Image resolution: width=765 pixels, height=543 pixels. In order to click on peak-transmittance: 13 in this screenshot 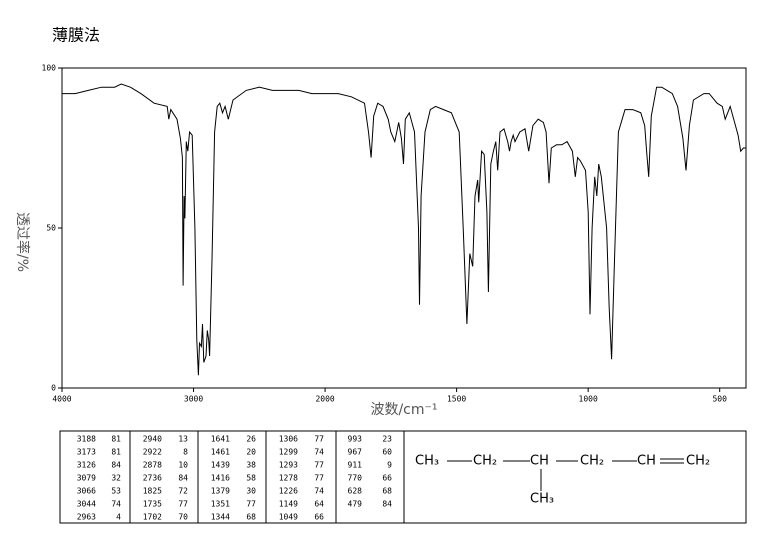, I will do `click(183, 439)`.